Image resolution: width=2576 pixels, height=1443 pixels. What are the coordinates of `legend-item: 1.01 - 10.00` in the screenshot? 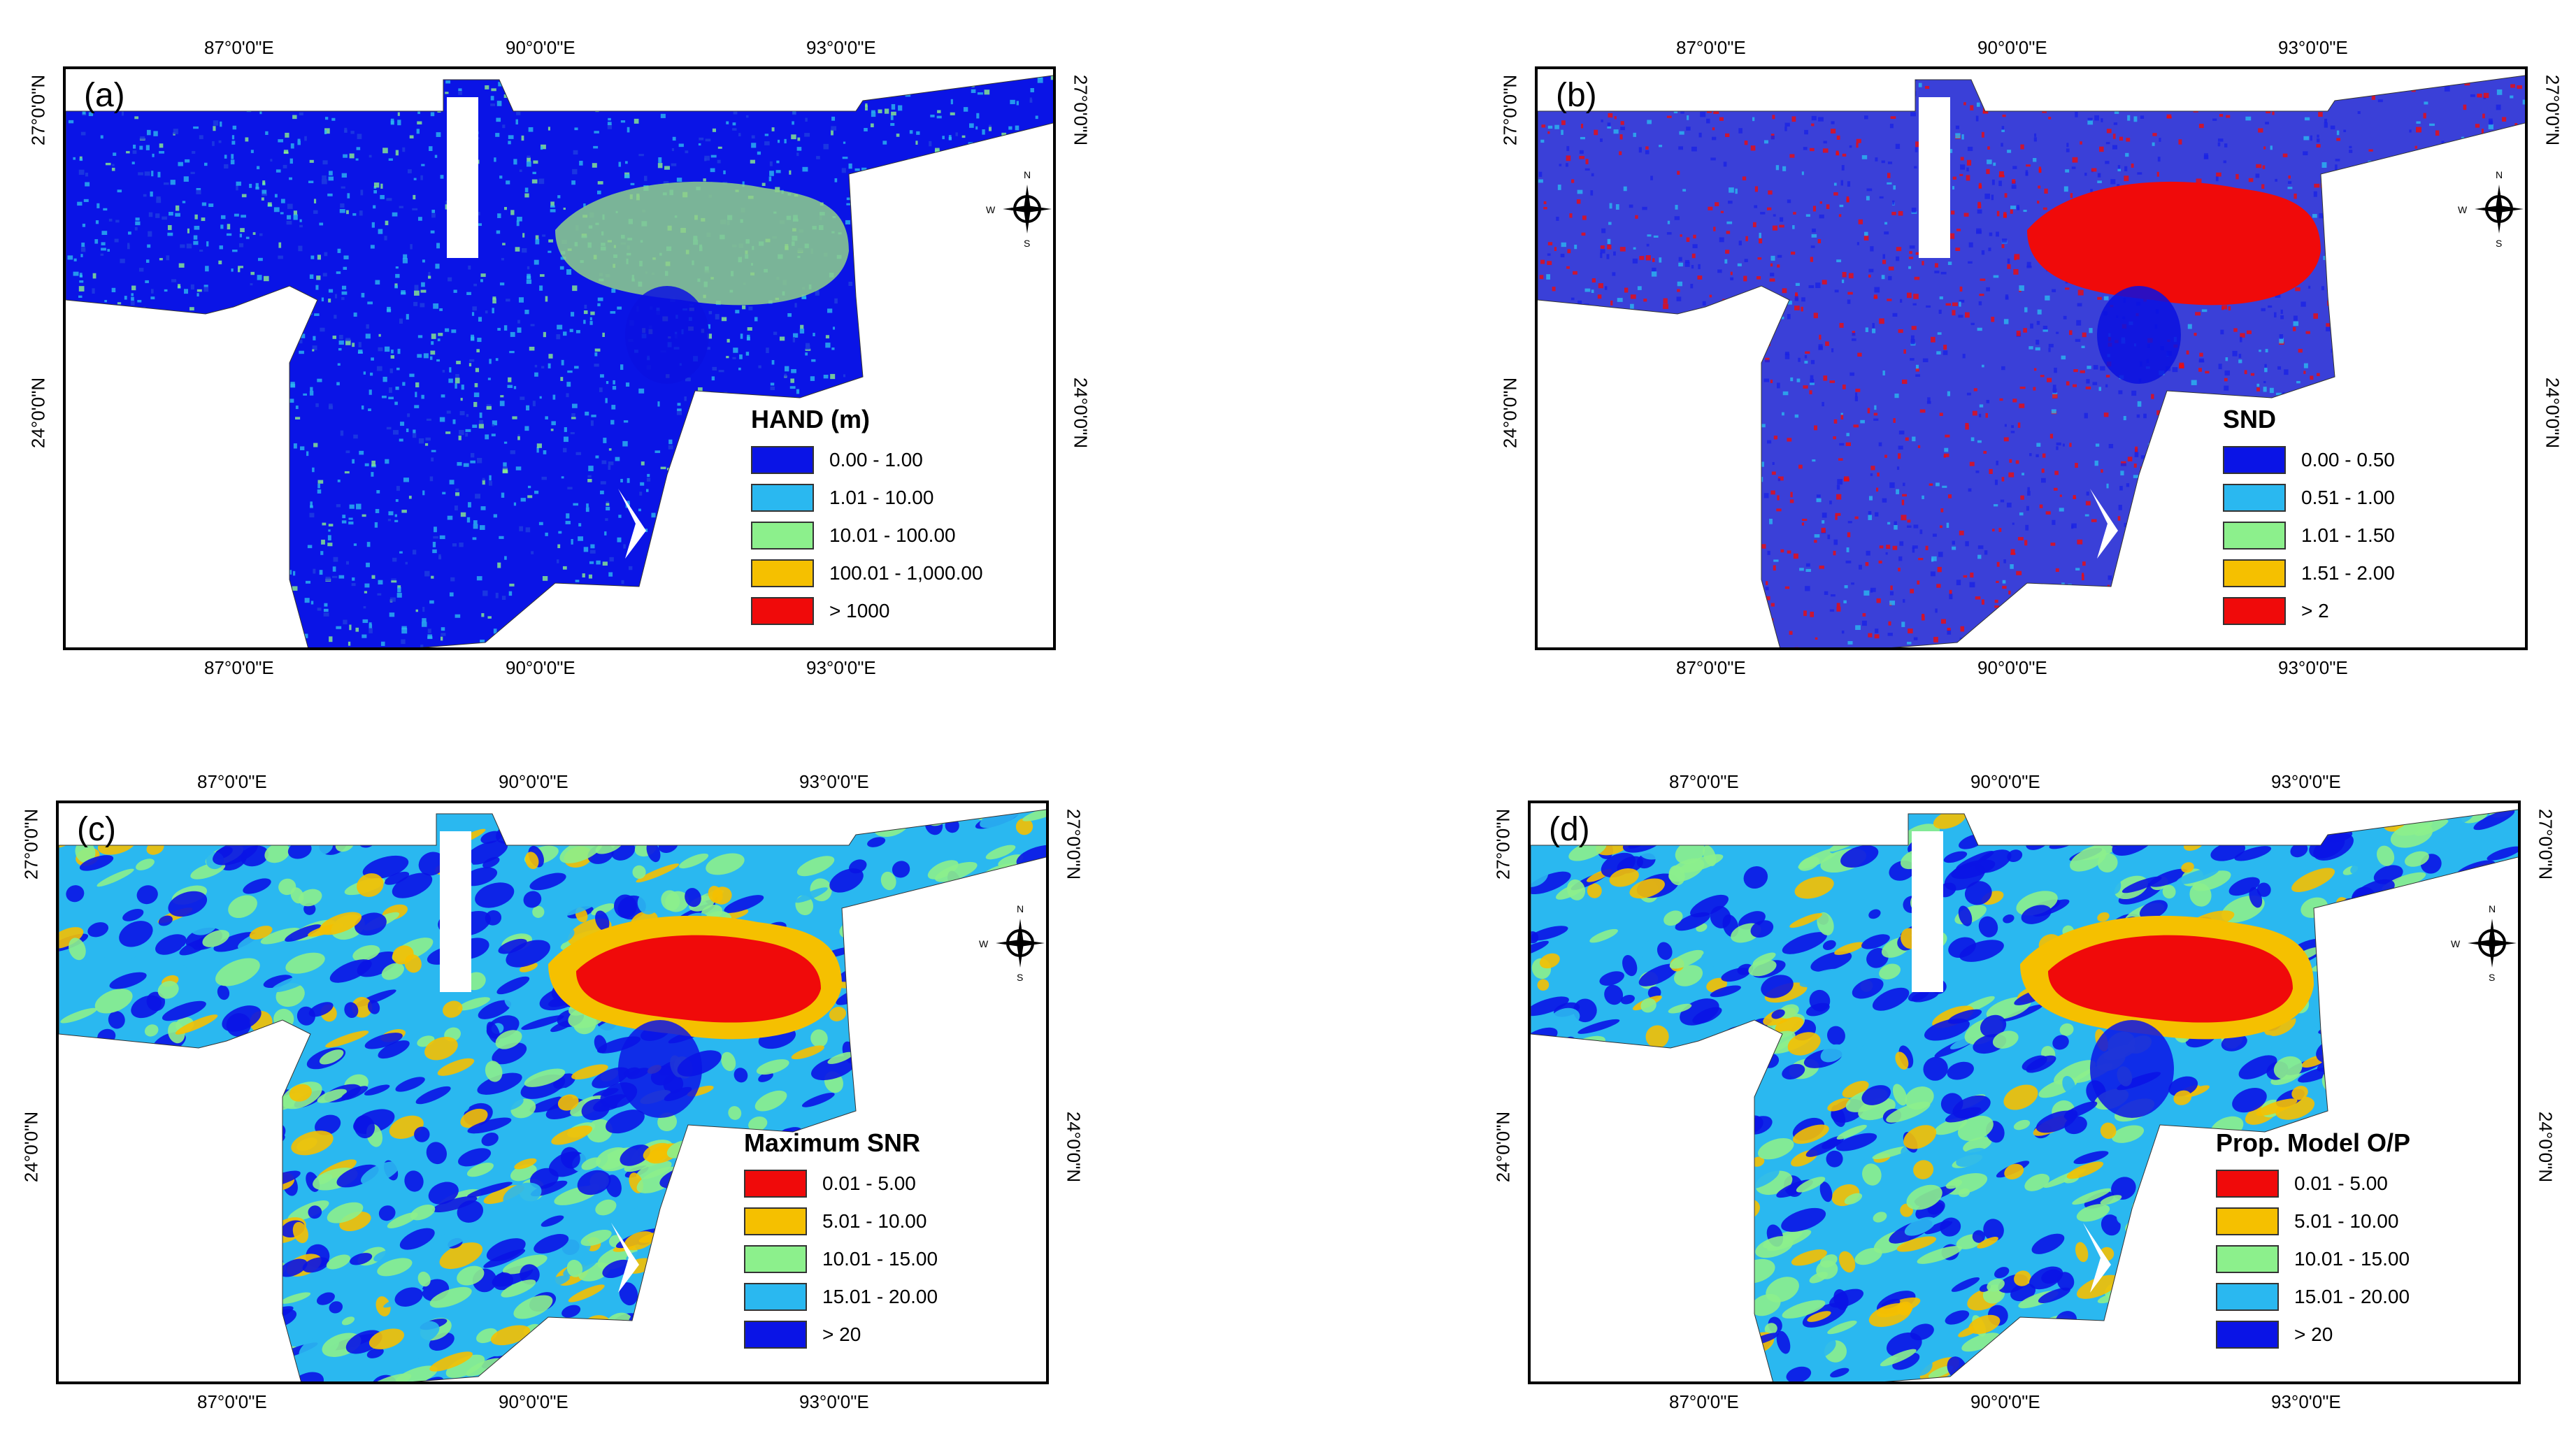 It's located at (867, 498).